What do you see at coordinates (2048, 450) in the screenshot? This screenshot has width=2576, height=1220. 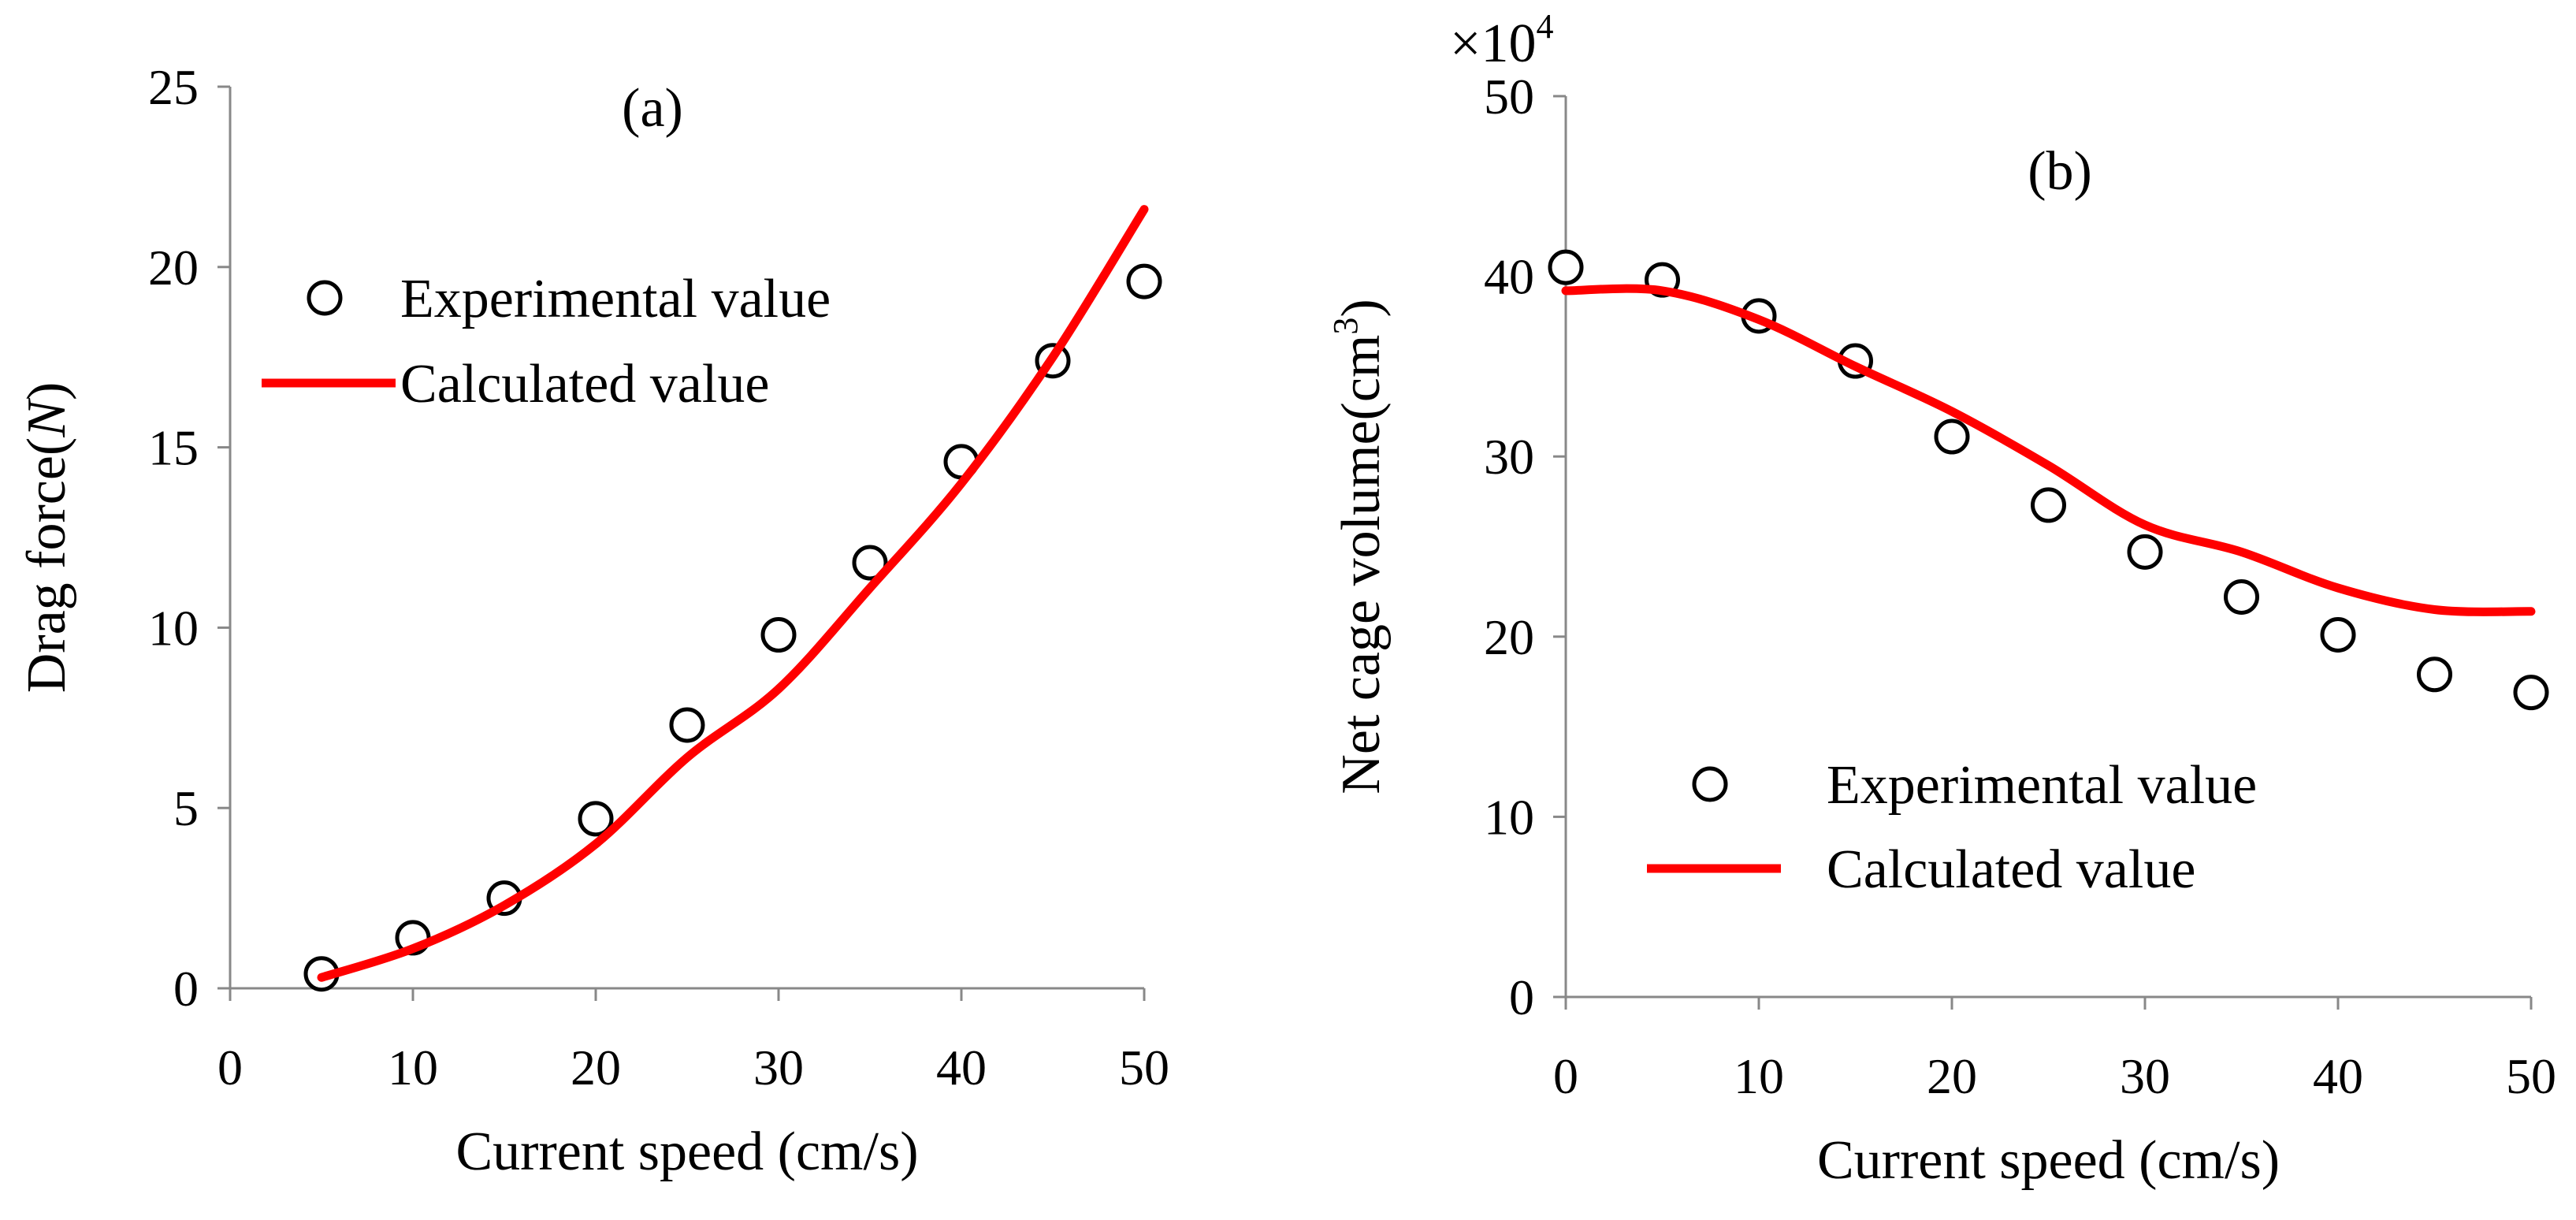 I see `calculated-value-line` at bounding box center [2048, 450].